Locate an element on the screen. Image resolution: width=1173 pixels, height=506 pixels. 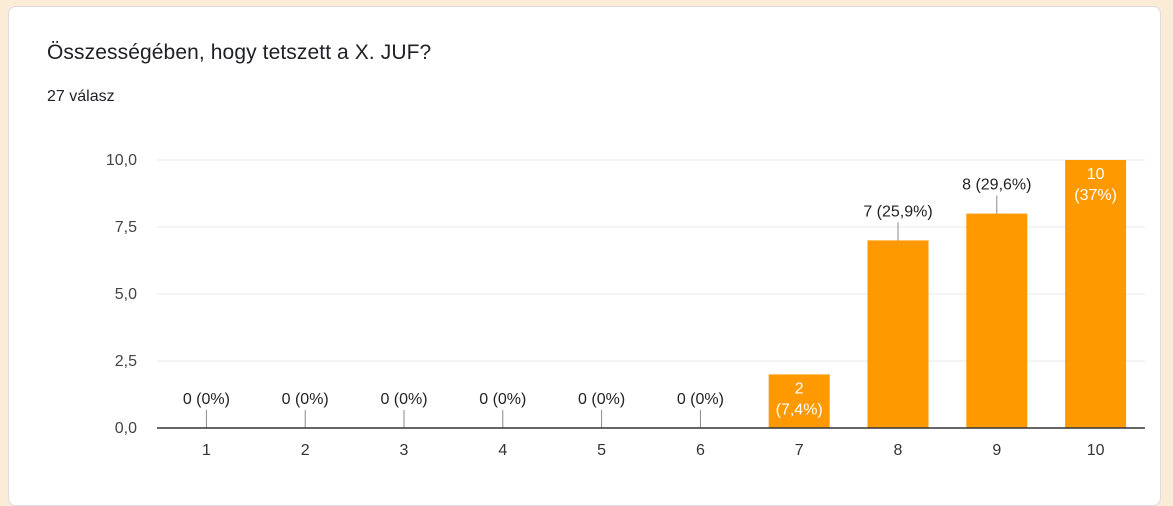
data-label: (7,4%) is located at coordinates (799, 409).